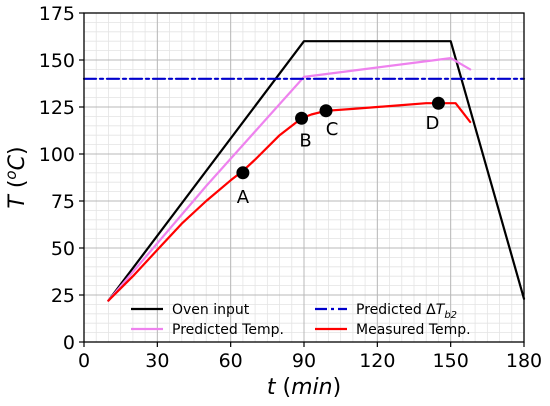 This screenshot has width=550, height=406. Describe the element at coordinates (57, 178) in the screenshot. I see `y-tick-labels: 0 25 50 75 100 125 150 175` at that location.